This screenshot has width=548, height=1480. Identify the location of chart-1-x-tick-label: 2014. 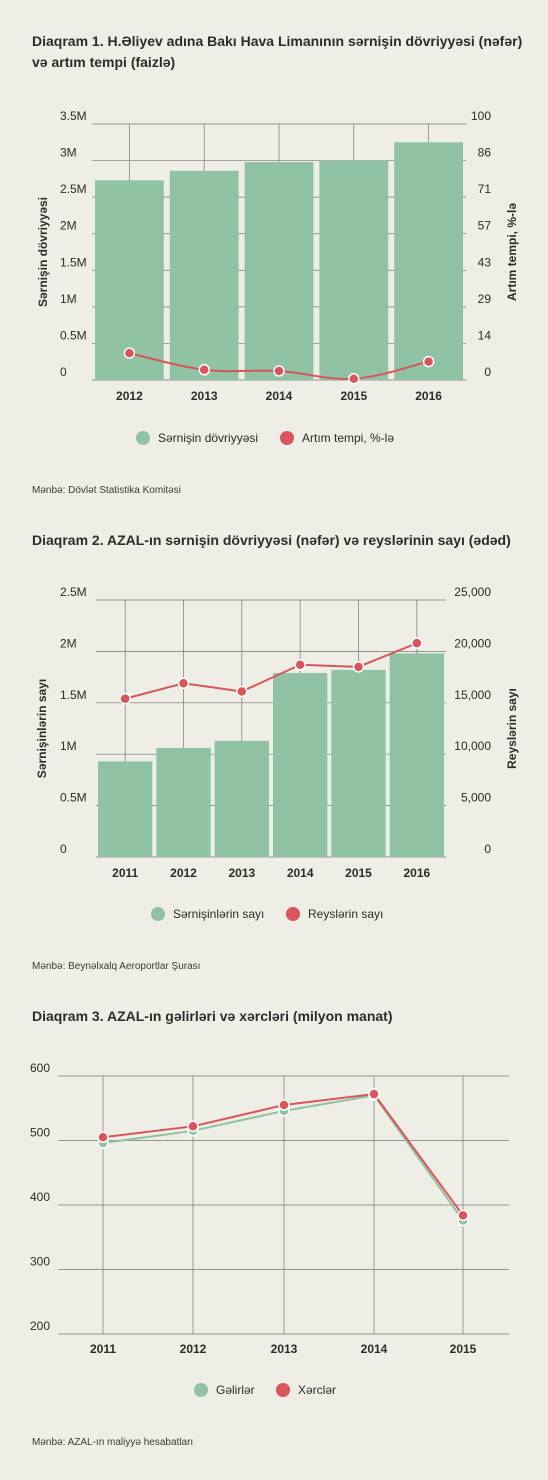
(279, 396).